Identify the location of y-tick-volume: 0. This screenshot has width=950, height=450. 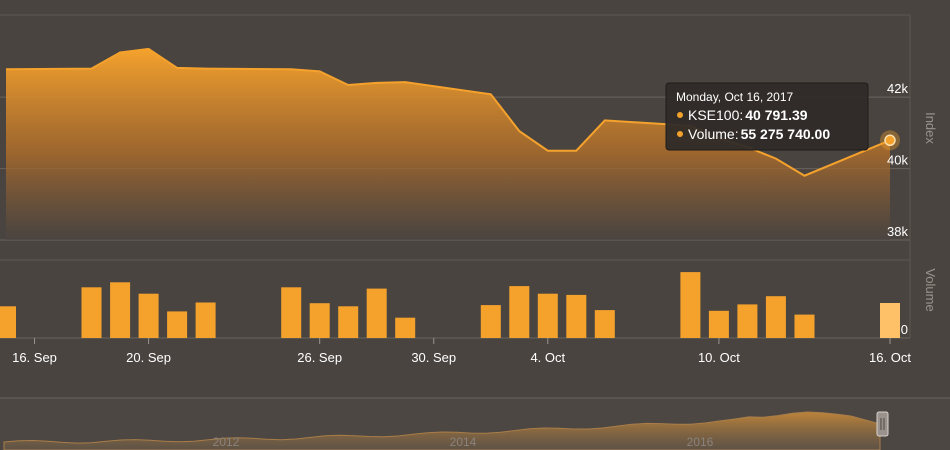
(904, 329).